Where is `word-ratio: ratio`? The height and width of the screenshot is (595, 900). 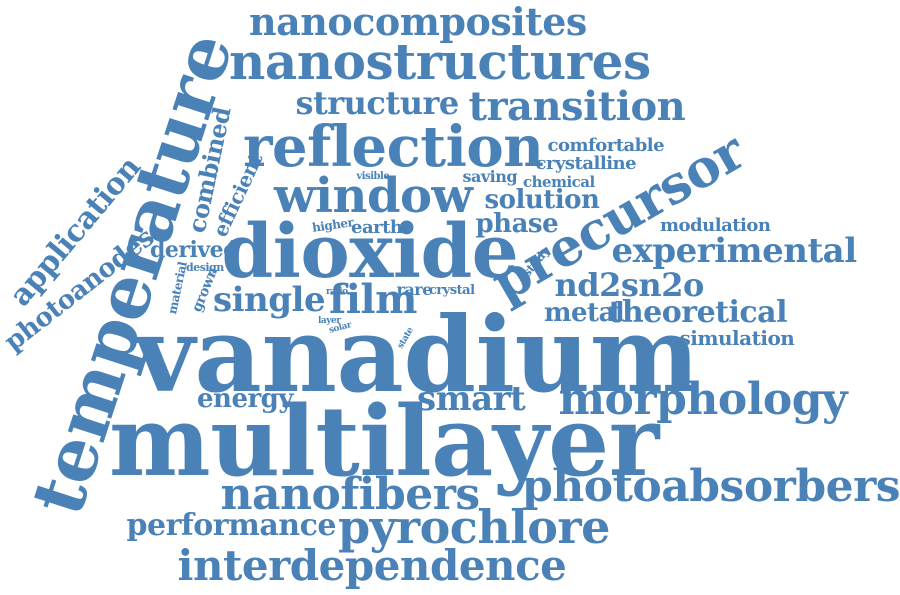 word-ratio: ratio is located at coordinates (337, 291).